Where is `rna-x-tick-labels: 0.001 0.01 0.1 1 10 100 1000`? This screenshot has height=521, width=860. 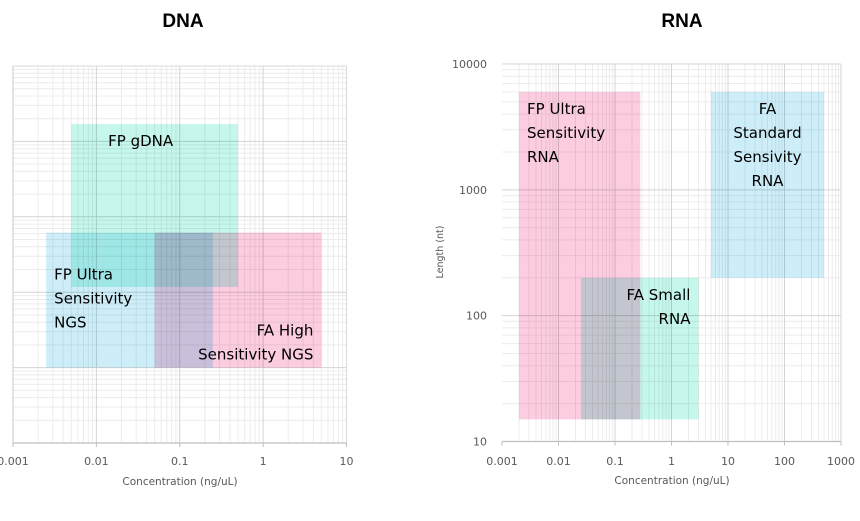
rna-x-tick-labels: 0.001 0.01 0.1 1 10 100 1000 is located at coordinates (670, 461).